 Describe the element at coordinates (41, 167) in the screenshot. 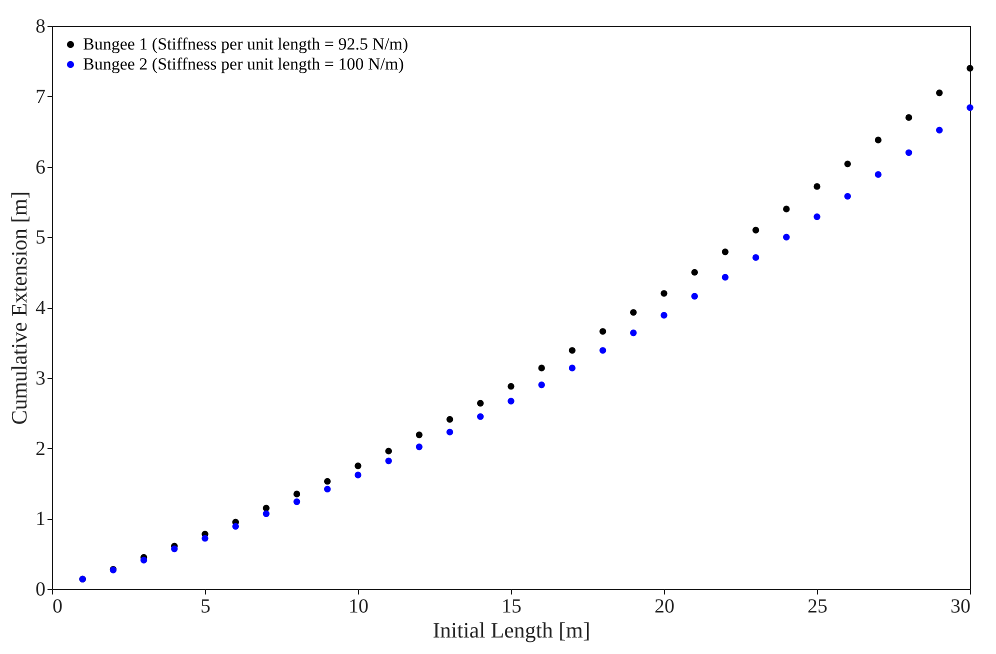

I see `y-tick-label: 6` at that location.